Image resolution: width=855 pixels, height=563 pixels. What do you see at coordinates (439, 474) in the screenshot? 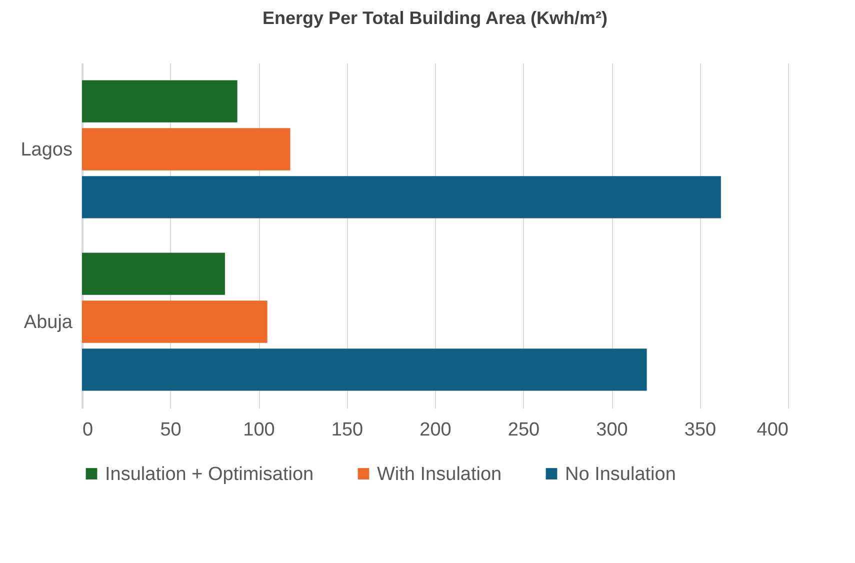
I see `legend-label: With Insulation` at bounding box center [439, 474].